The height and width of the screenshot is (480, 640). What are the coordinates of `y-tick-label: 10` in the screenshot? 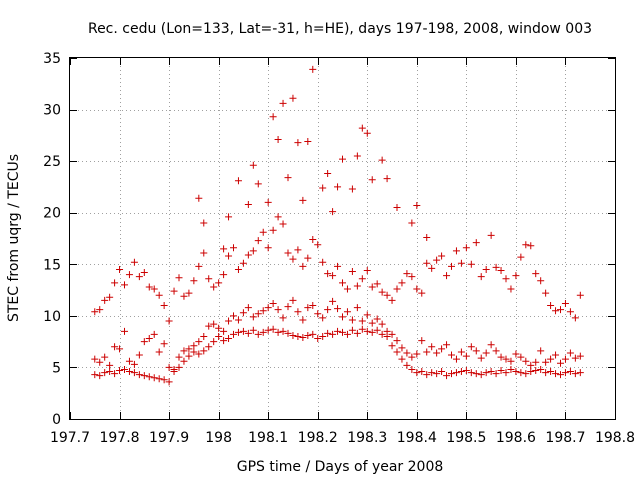 It's located at (52, 317).